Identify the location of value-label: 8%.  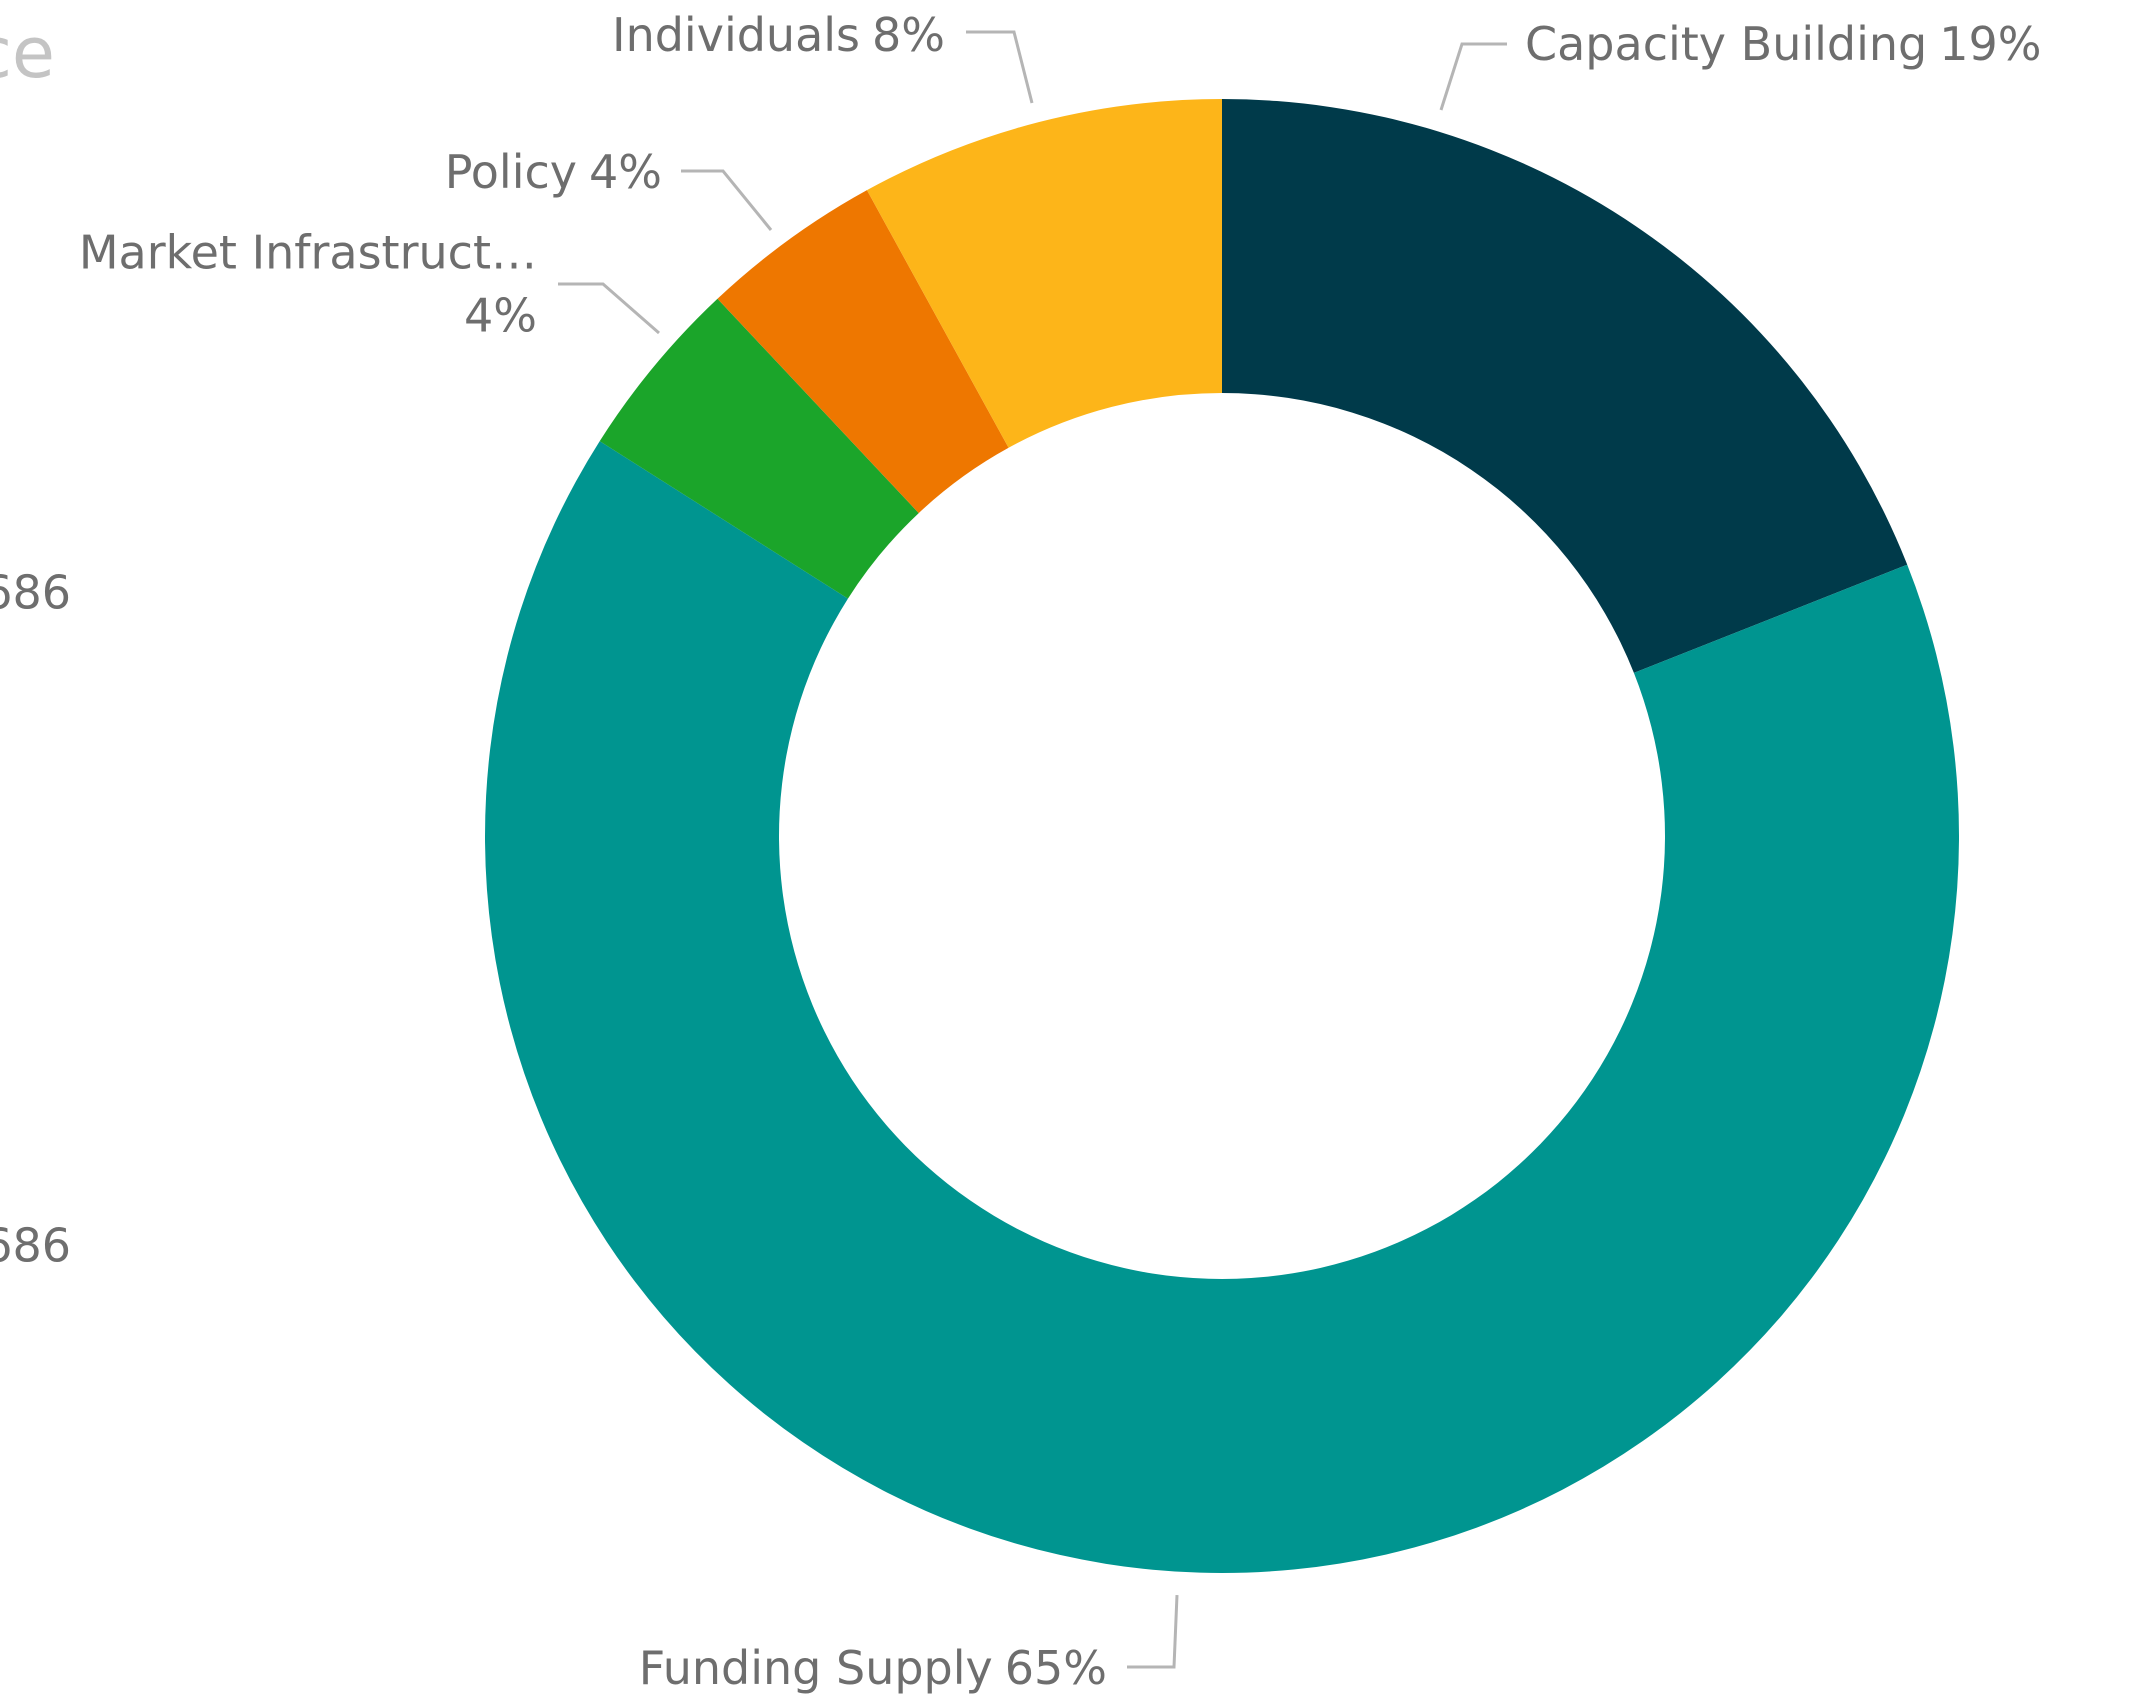
(908, 35).